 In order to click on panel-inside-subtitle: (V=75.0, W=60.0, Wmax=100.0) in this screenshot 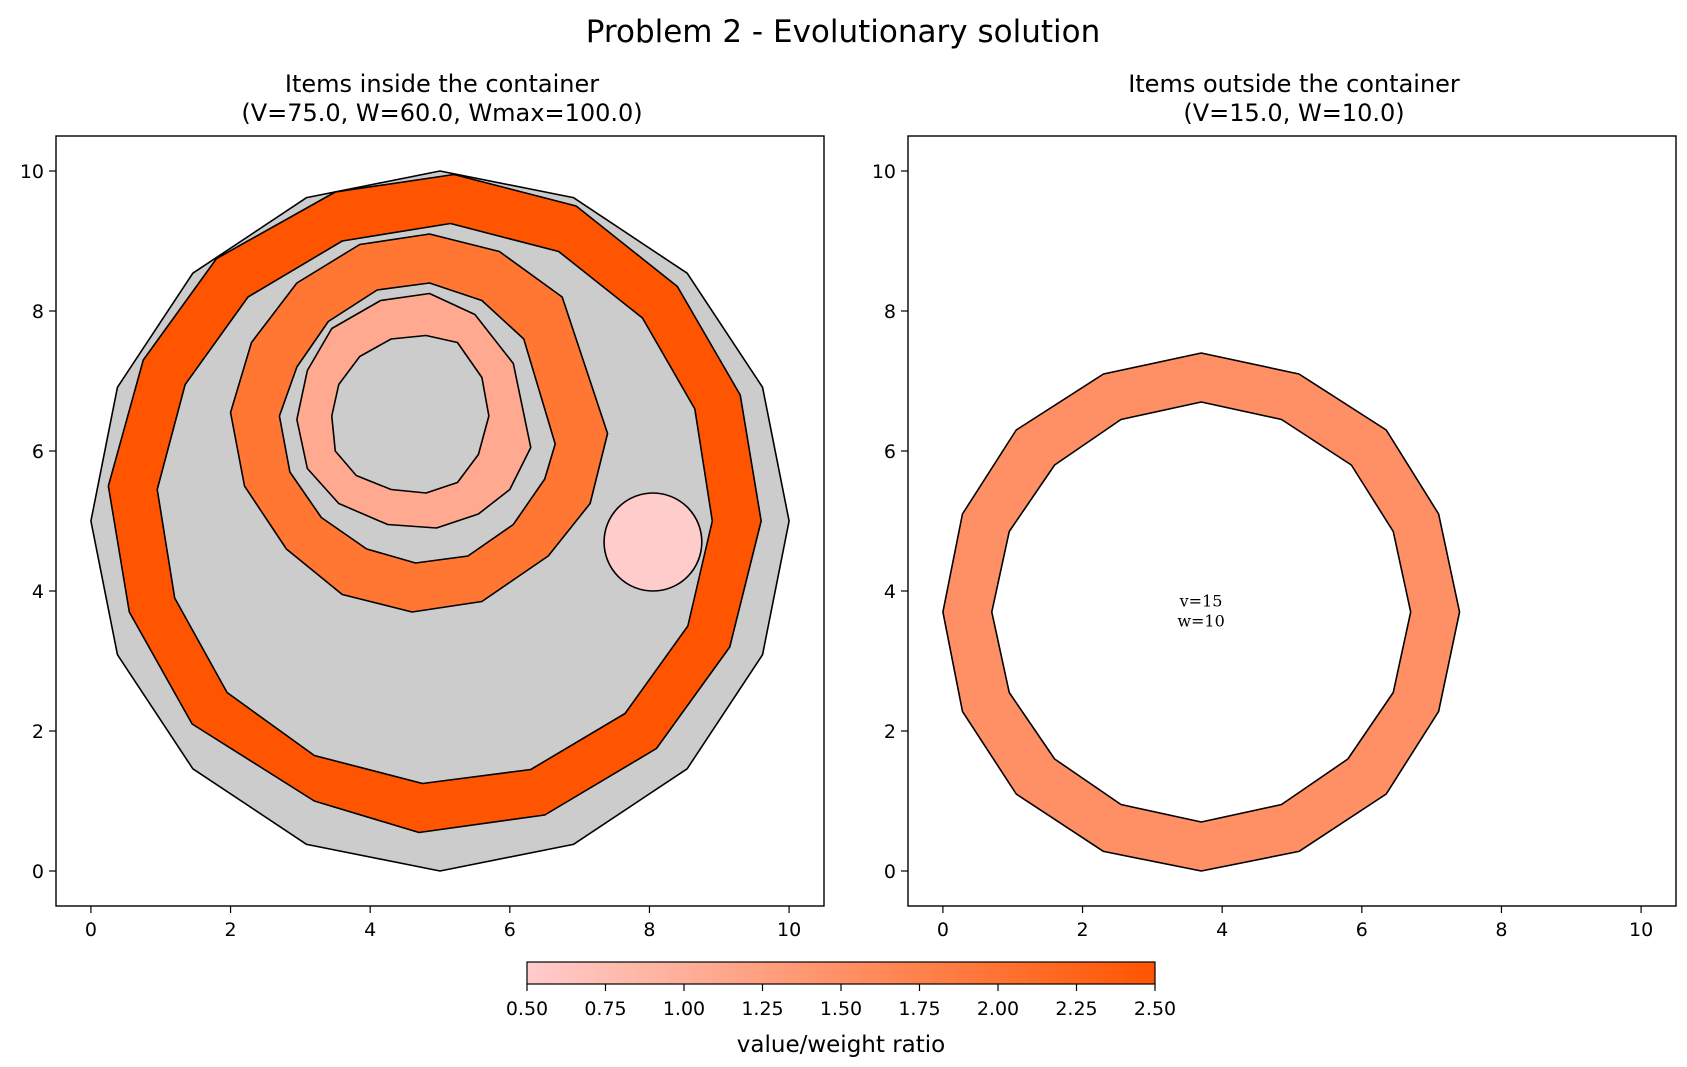, I will do `click(441, 113)`.